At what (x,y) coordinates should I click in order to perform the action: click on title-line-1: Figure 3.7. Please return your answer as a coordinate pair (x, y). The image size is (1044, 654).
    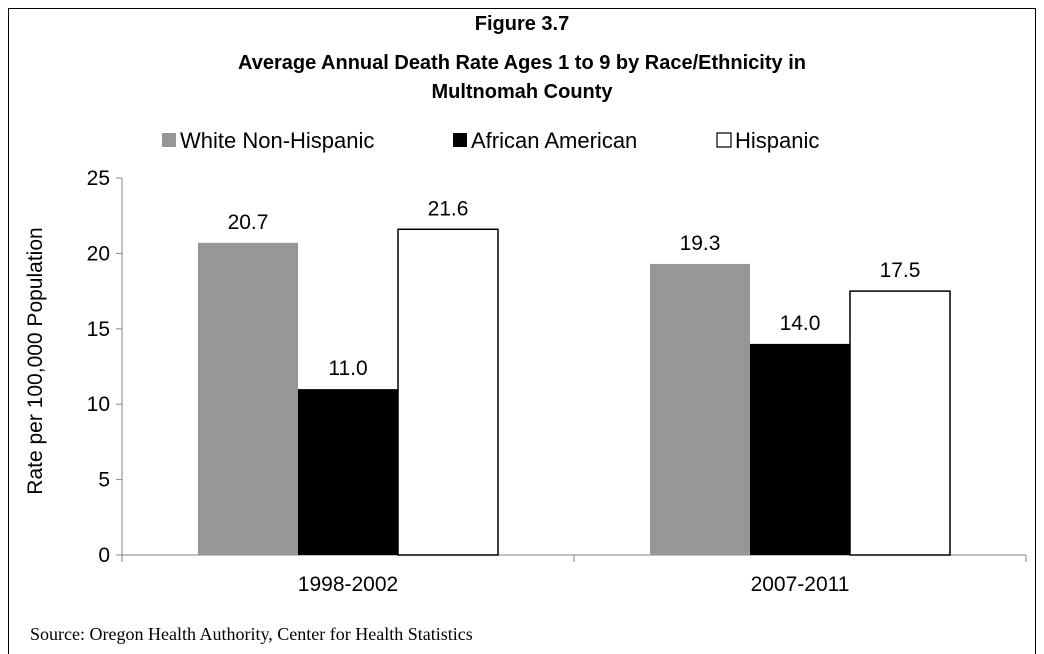
    Looking at the image, I should click on (522, 24).